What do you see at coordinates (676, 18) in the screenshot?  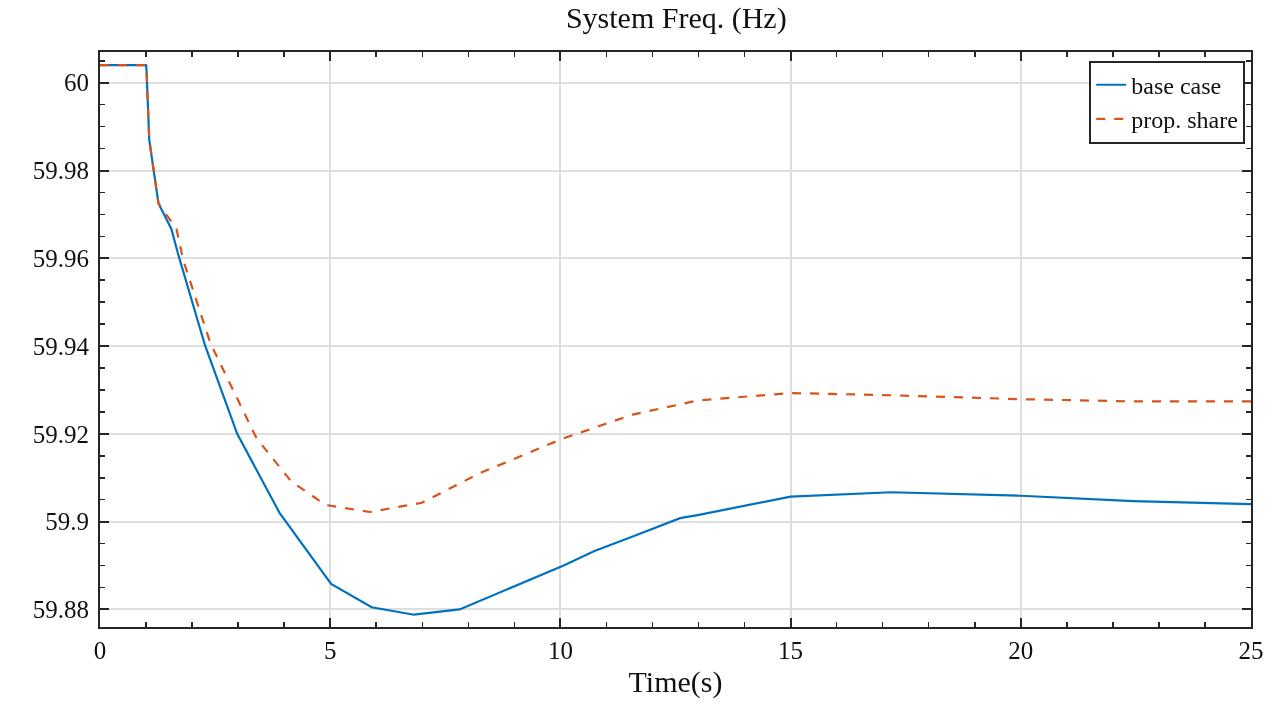 I see `chart-title: System Freq. (Hz)` at bounding box center [676, 18].